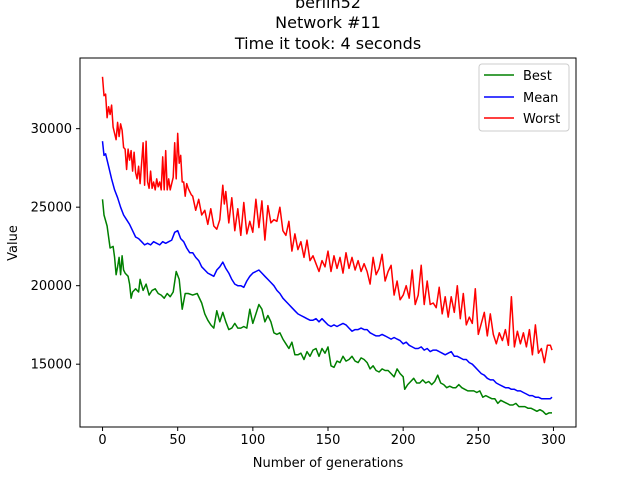  What do you see at coordinates (328, 6) in the screenshot?
I see `chart-title-line-1: berlin52` at bounding box center [328, 6].